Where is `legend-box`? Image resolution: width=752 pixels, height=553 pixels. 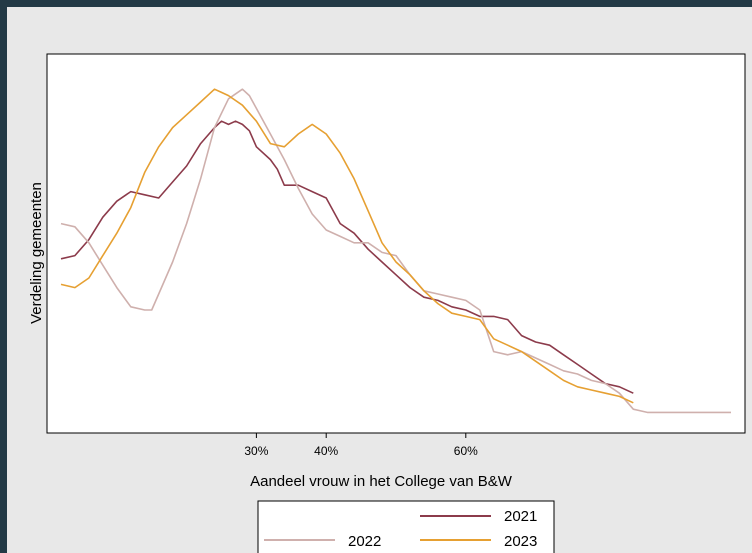 legend-box is located at coordinates (406, 526).